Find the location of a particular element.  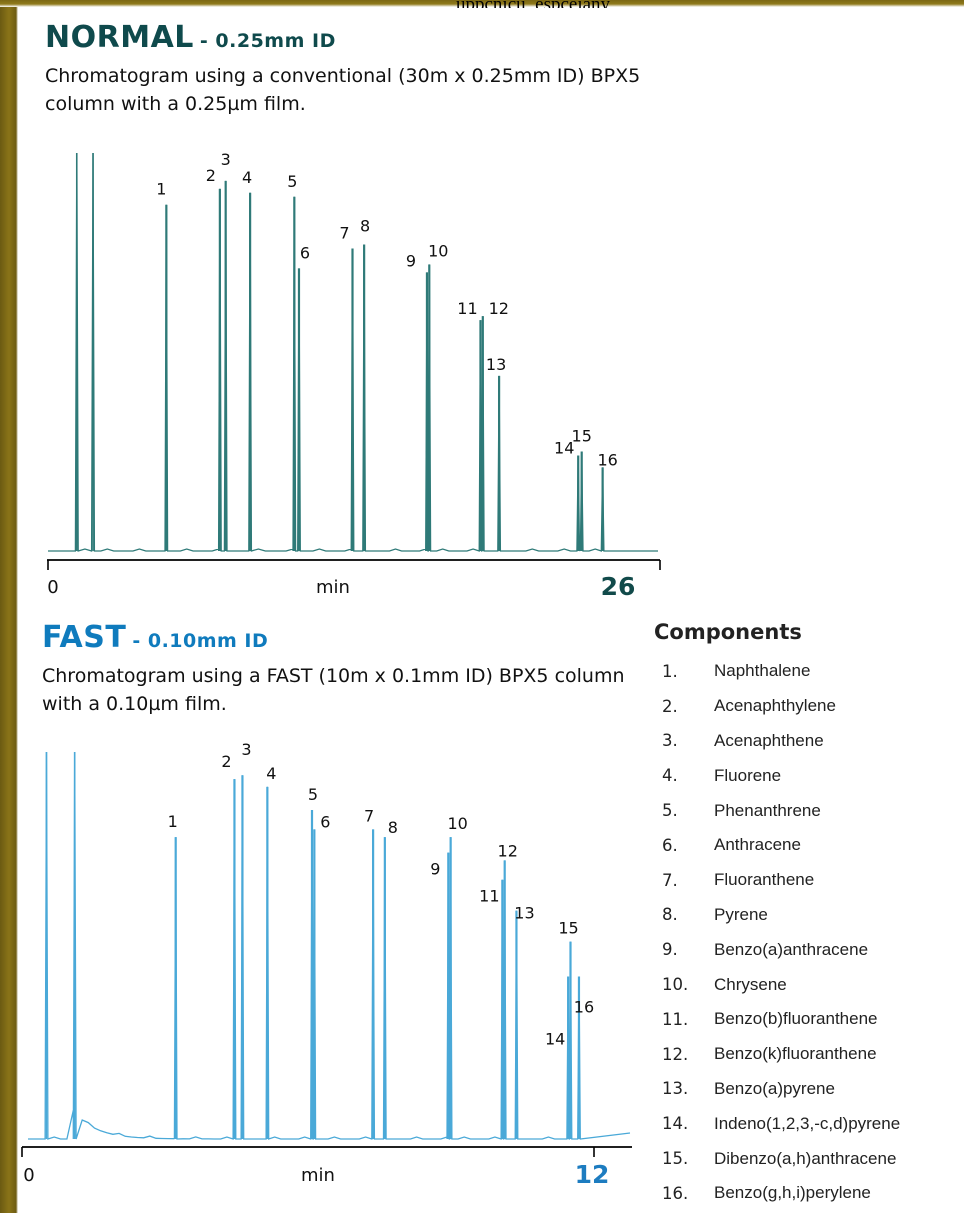

component-item: 3. Acenaphthene is located at coordinates (781, 741).